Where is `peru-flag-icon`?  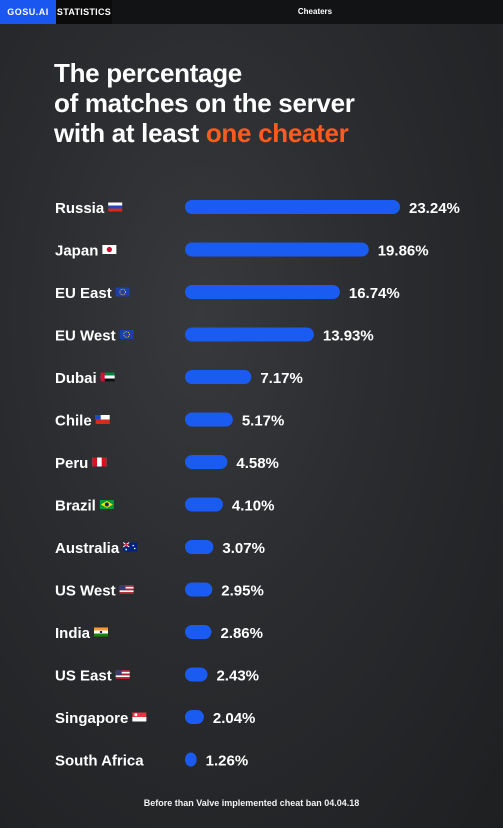 peru-flag-icon is located at coordinates (99, 462).